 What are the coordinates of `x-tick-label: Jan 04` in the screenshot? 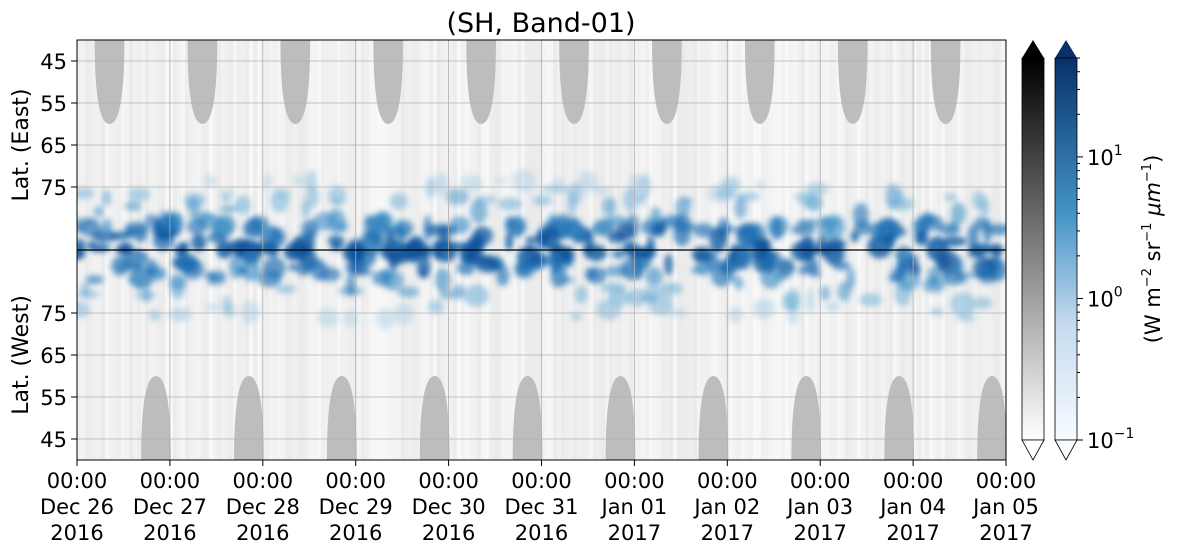 It's located at (912, 507).